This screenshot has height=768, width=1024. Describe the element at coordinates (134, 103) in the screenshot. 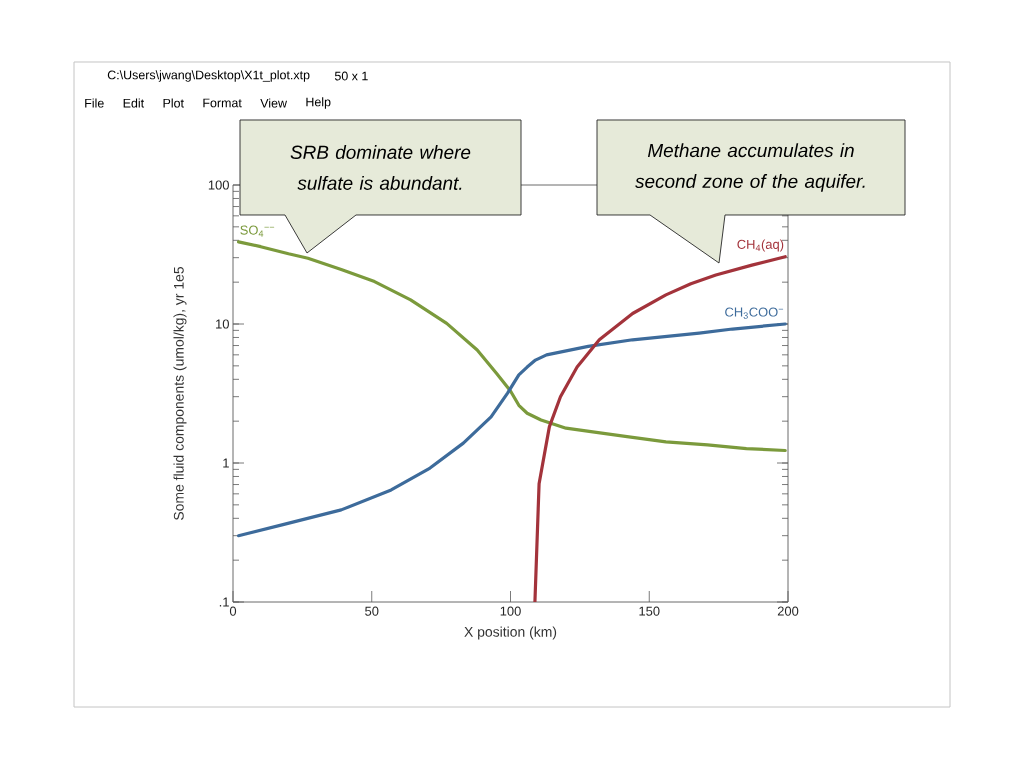

I see `text: Edit` at that location.